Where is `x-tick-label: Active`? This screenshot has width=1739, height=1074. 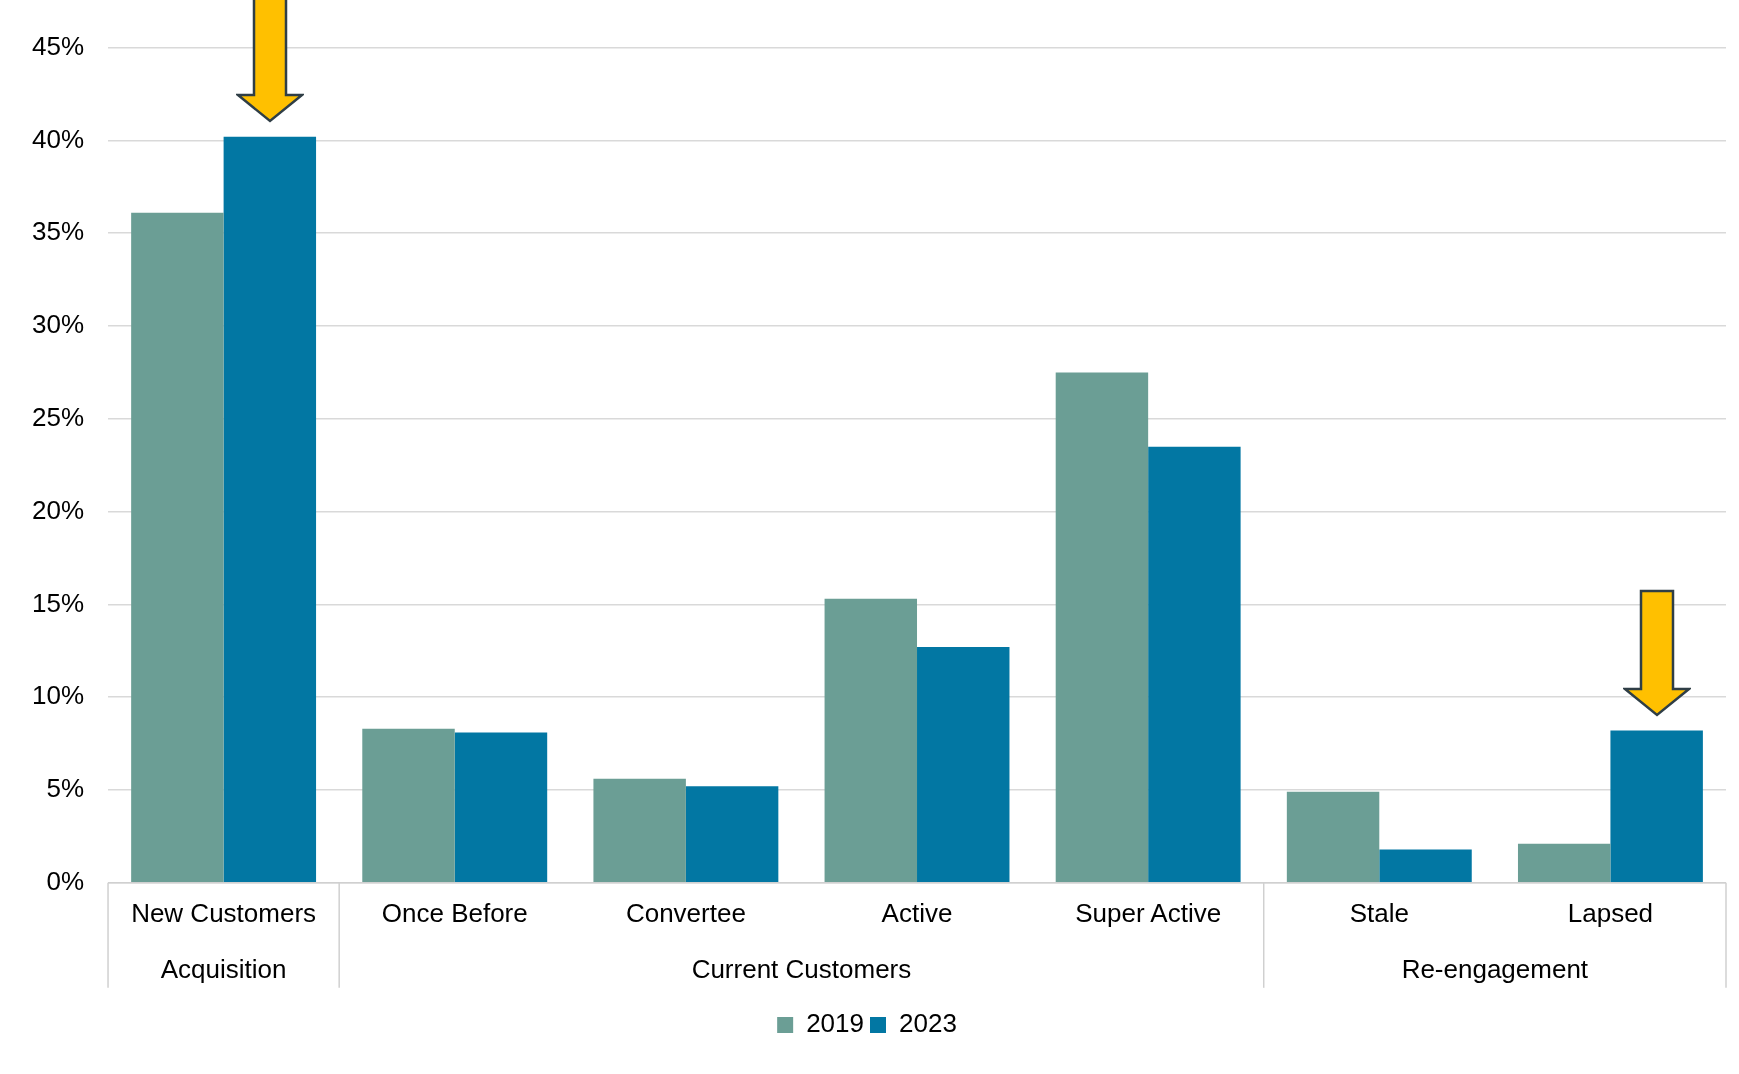
x-tick-label: Active is located at coordinates (917, 912).